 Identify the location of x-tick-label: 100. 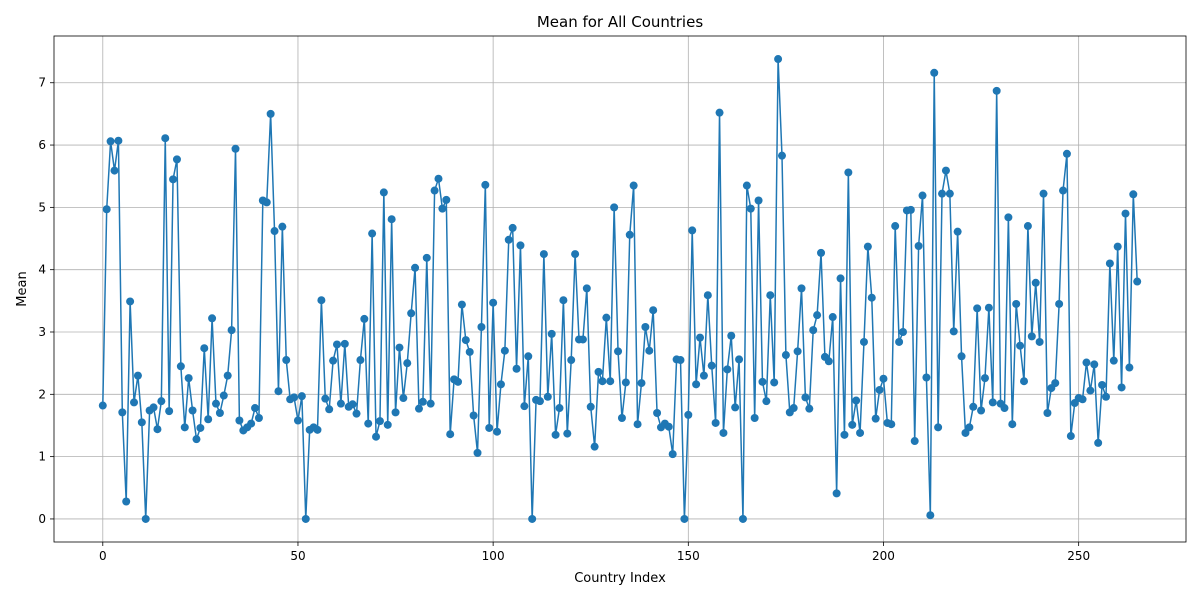
(493, 556).